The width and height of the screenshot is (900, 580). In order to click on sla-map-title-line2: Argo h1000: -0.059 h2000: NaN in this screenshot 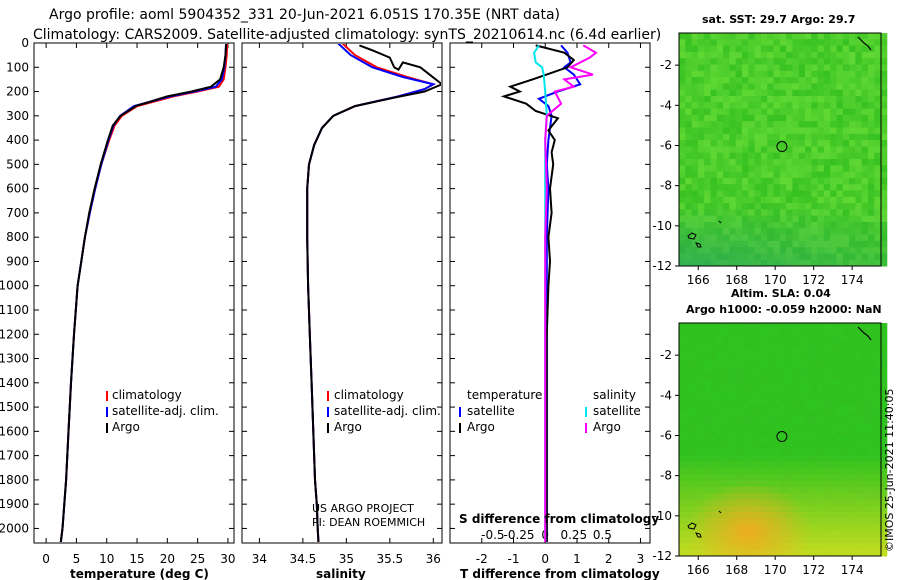, I will do `click(784, 309)`.